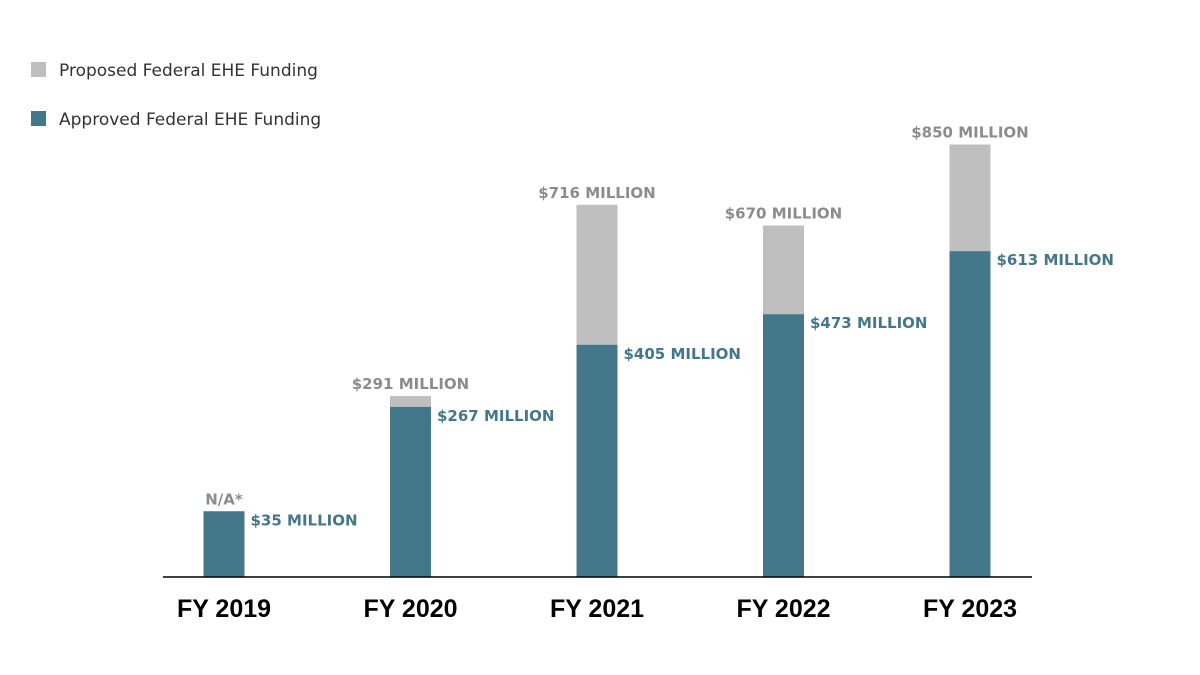  What do you see at coordinates (969, 133) in the screenshot?
I see `proposed-value-label: $850 MILLION` at bounding box center [969, 133].